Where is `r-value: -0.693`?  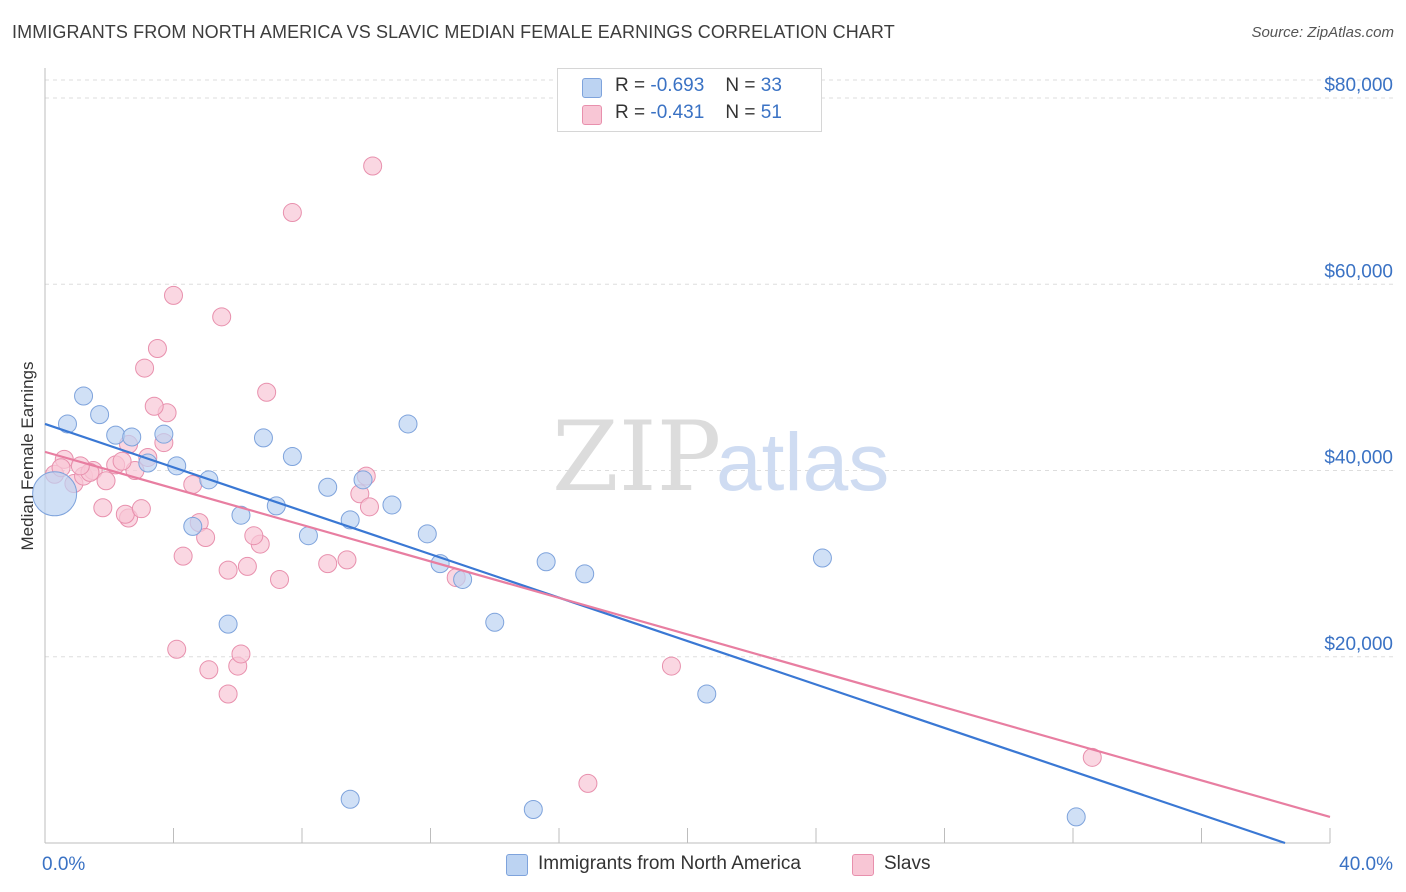 r-value: -0.693 is located at coordinates (677, 85).